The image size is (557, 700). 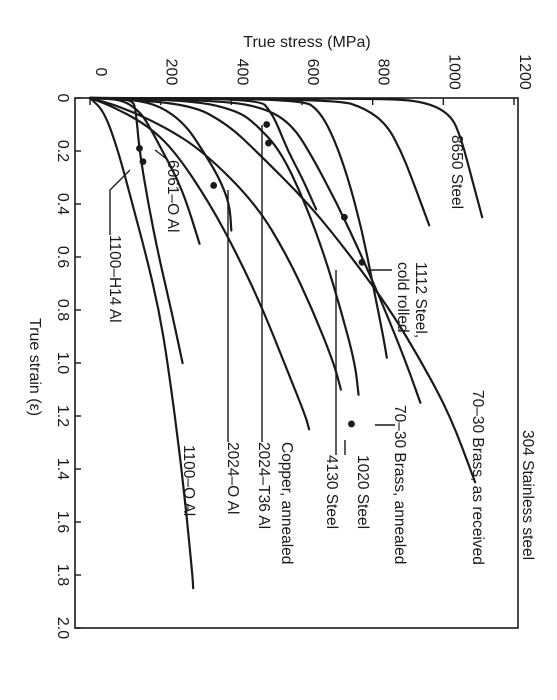 I want to click on series-label: 6061–O Al, so click(x=172, y=196).